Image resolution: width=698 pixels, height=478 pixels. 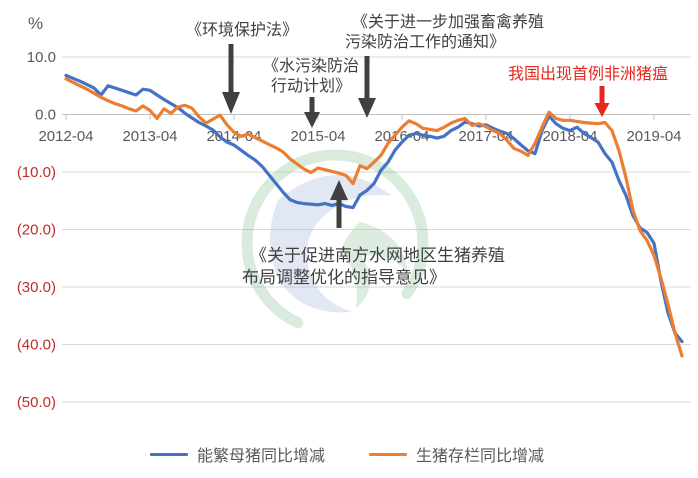 I want to click on x-tick-label: 2012-04, so click(x=65, y=136).